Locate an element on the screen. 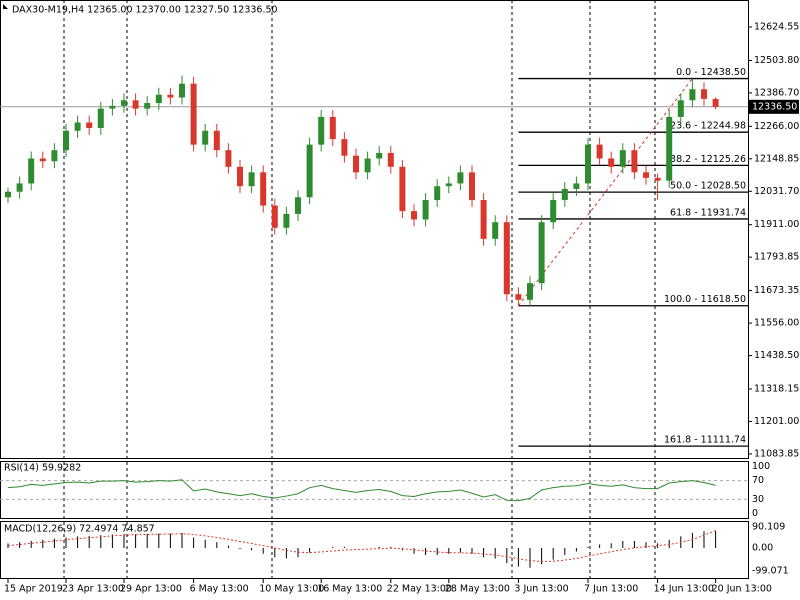  rsi-tick-label: 30 is located at coordinates (758, 499).